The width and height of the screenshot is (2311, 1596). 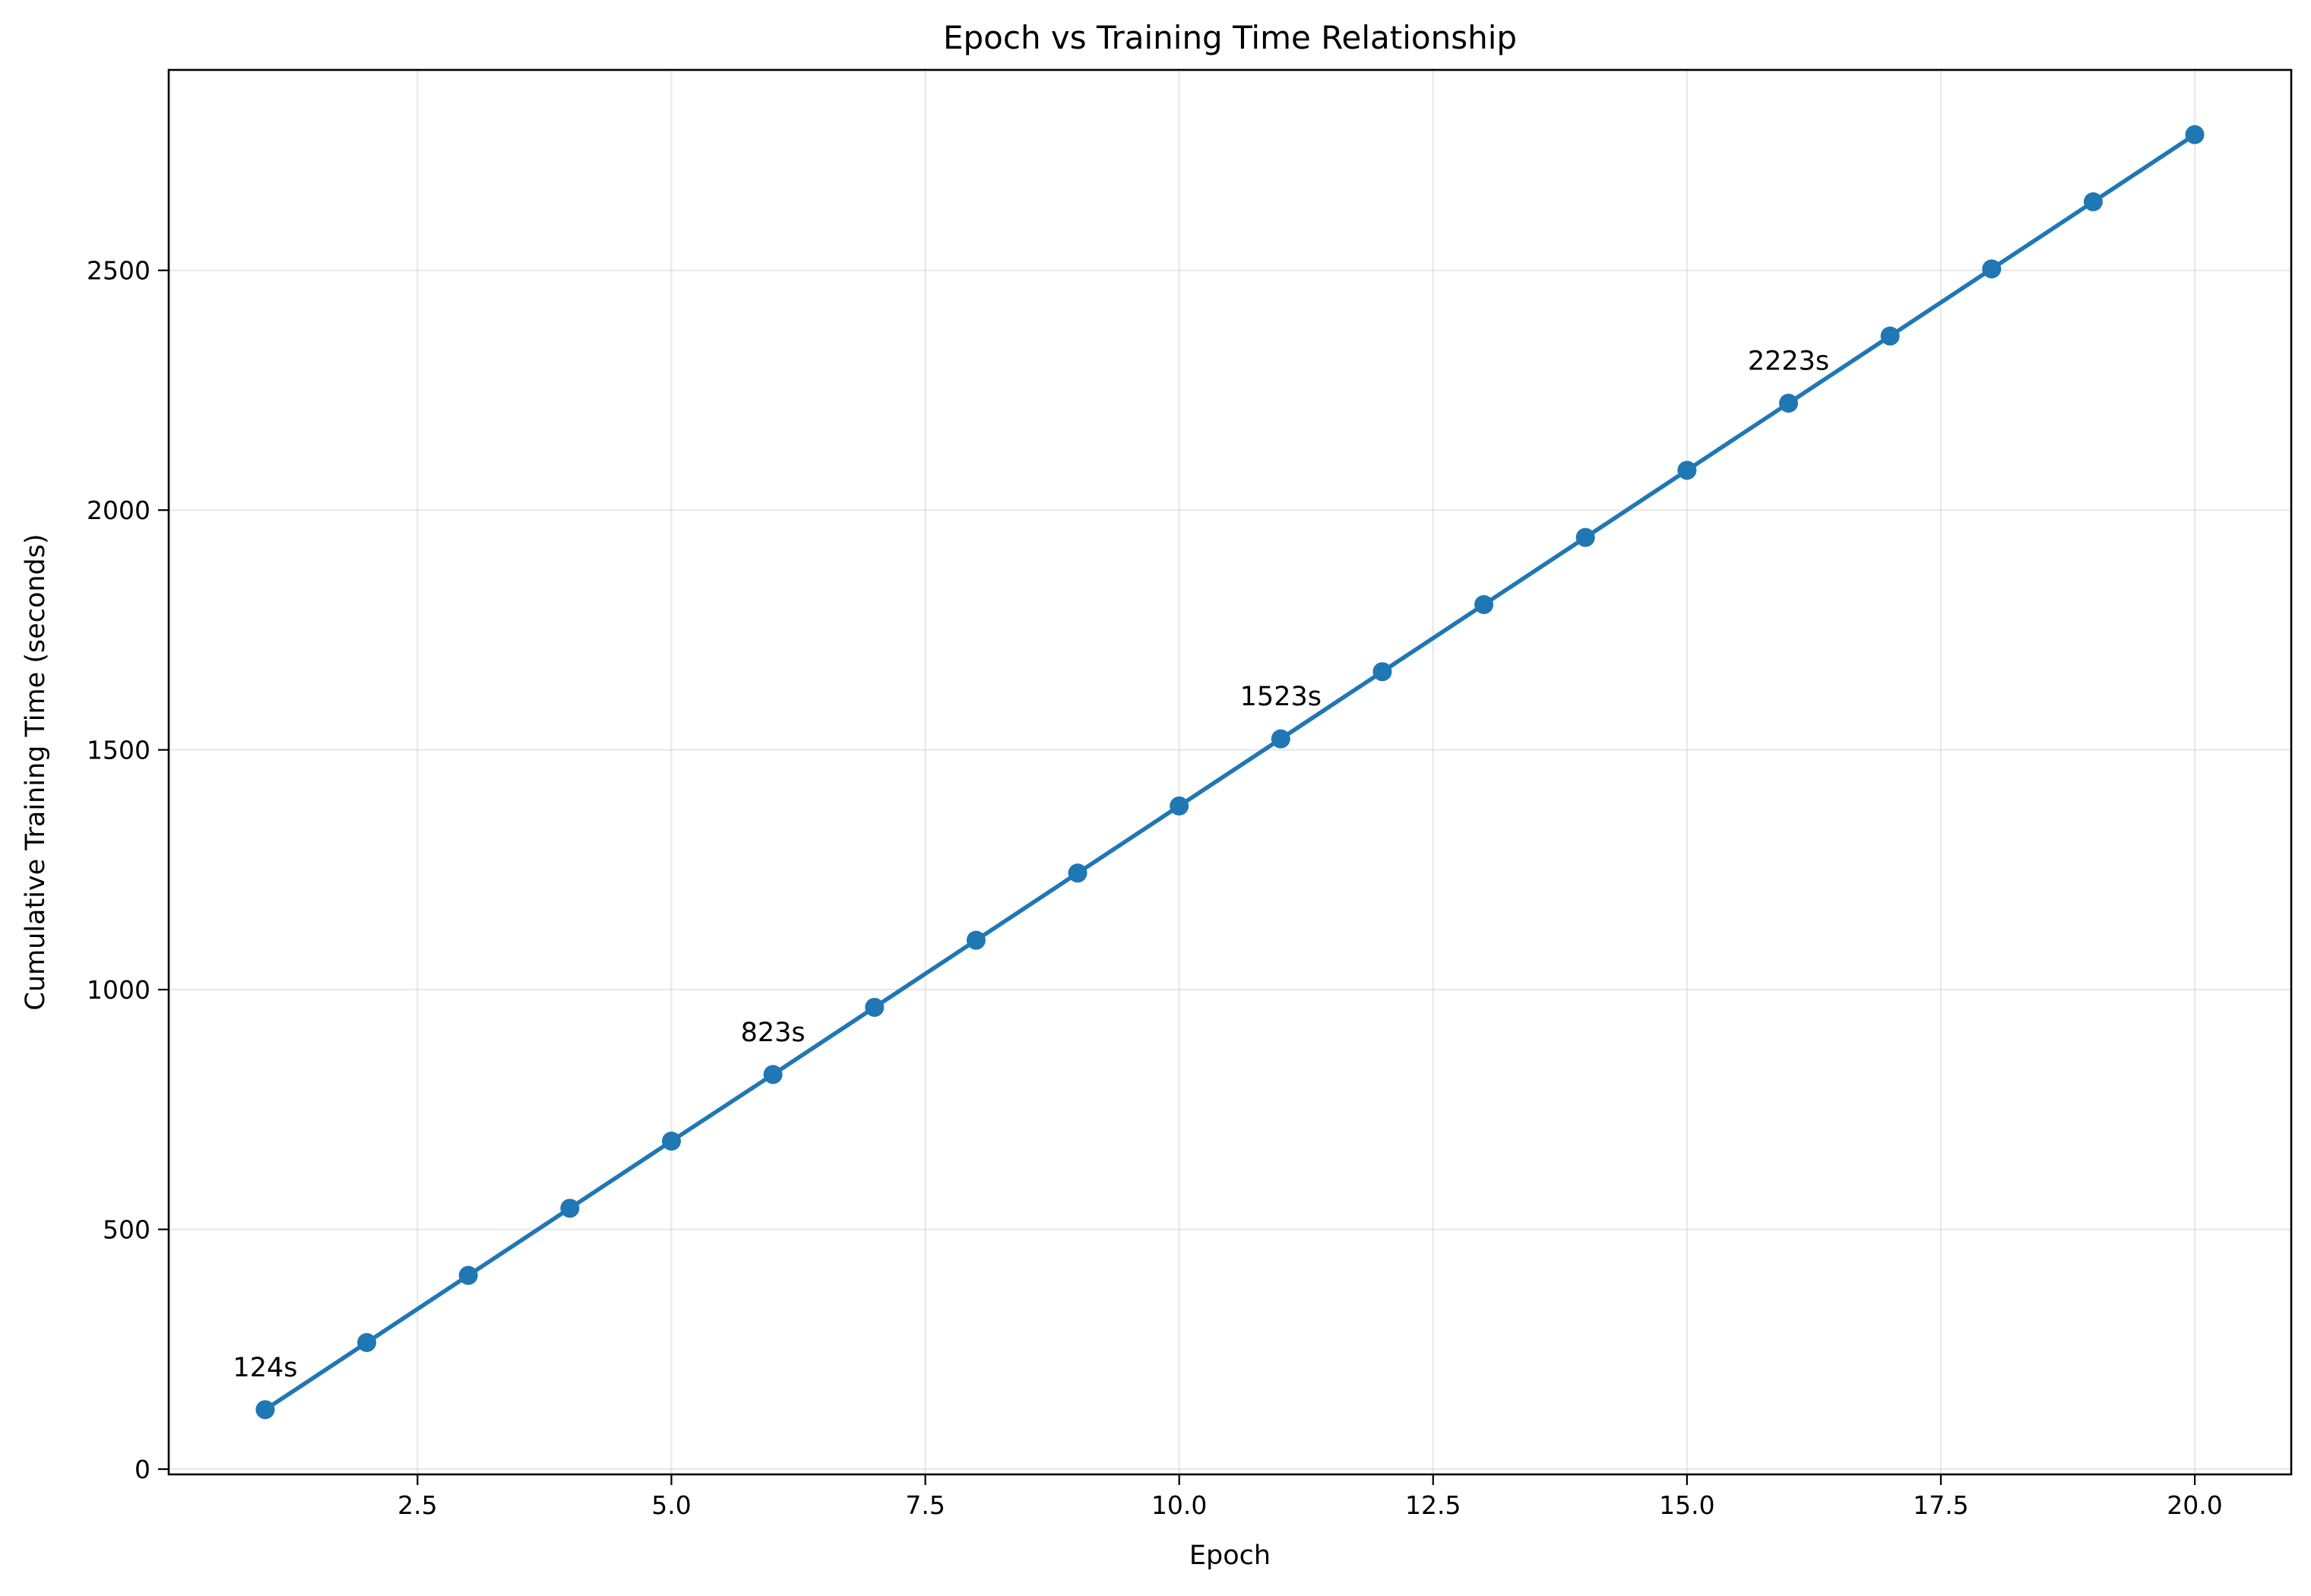 I want to click on data-label: 1523s, so click(x=1281, y=697).